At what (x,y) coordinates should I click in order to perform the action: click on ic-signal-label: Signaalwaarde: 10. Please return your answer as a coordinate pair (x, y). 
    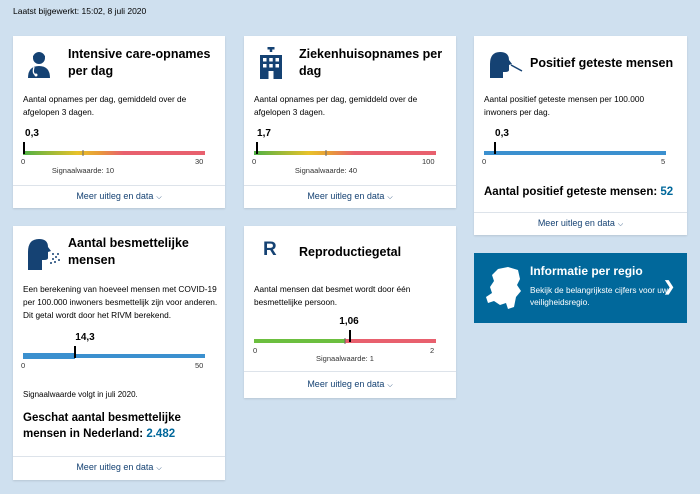
    Looking at the image, I should click on (83, 170).